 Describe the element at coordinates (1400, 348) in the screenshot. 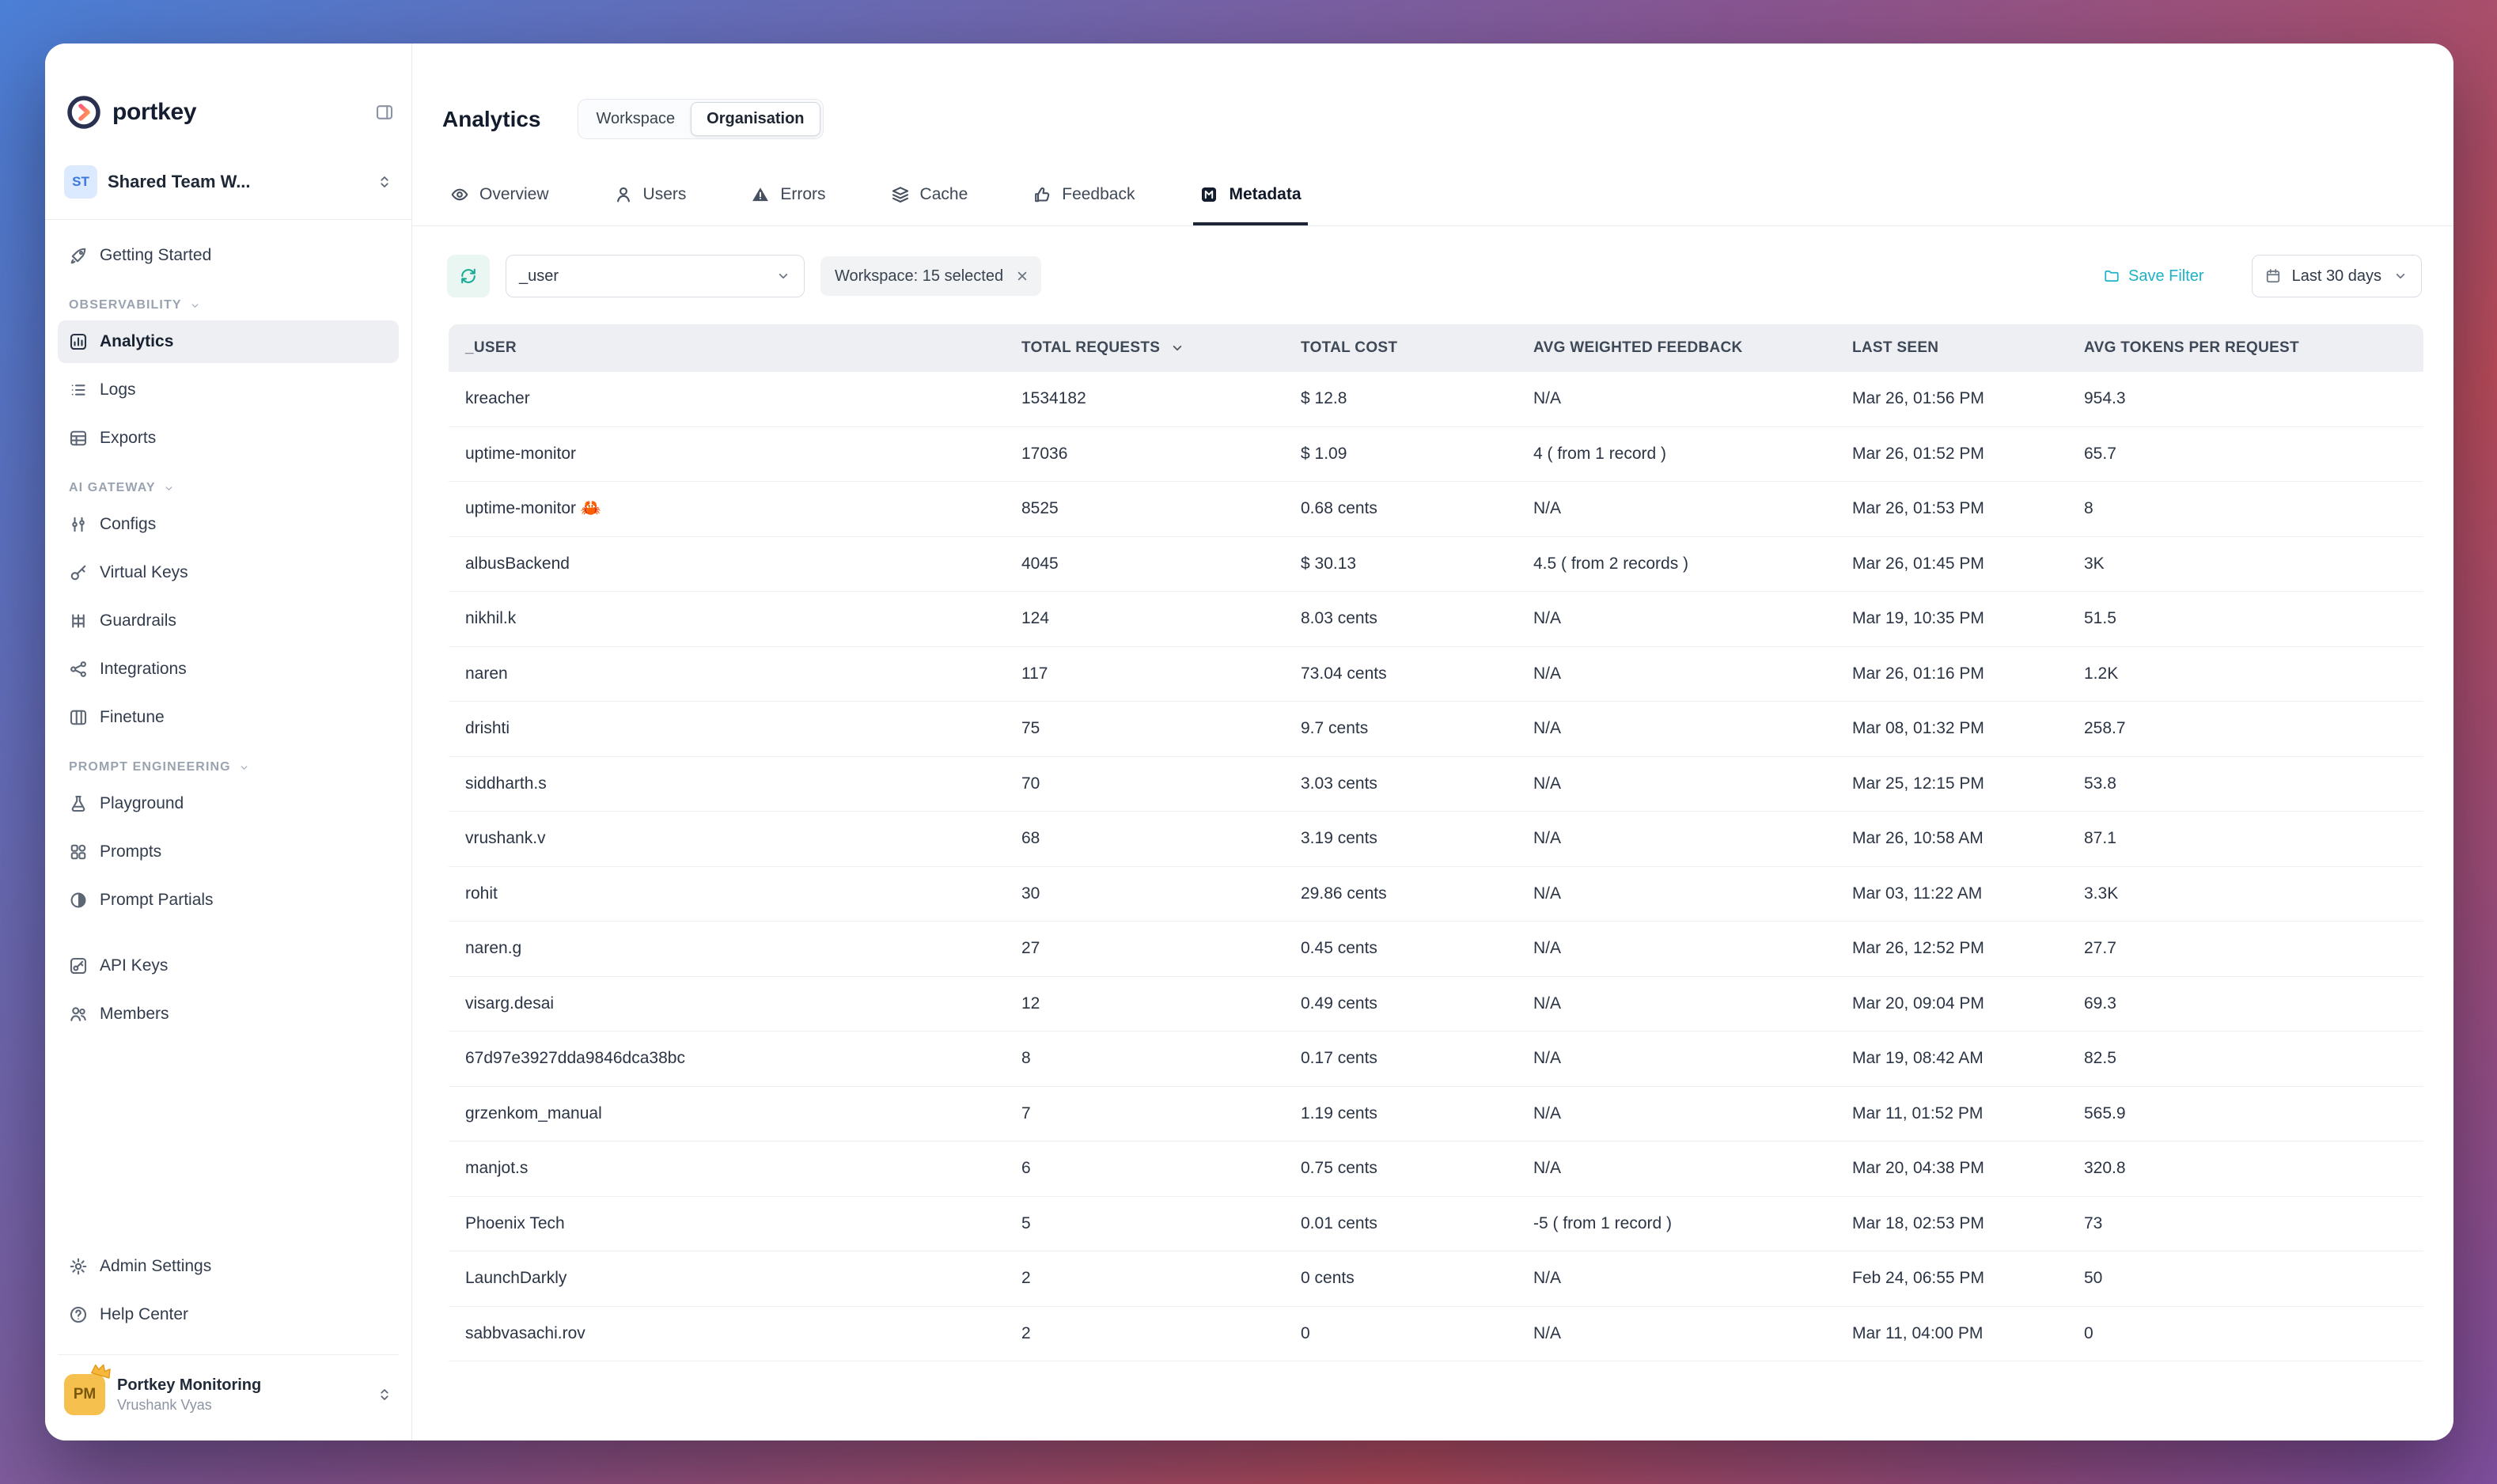

I see `column-header-total-cost: TOTAL COST` at that location.